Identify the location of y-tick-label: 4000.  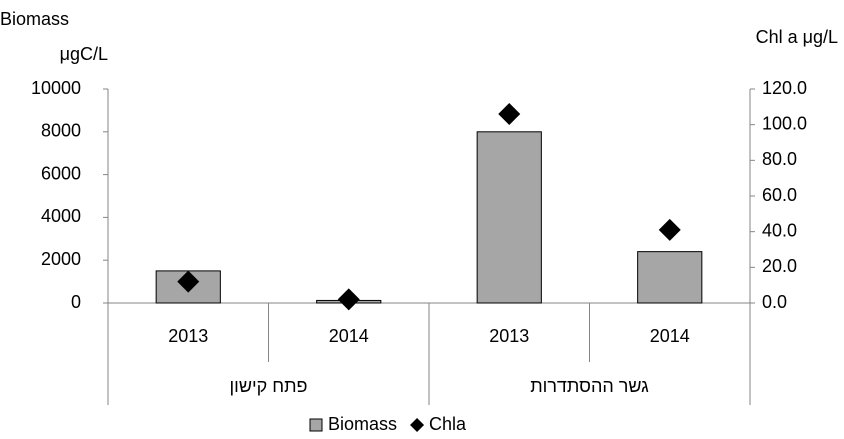
(61, 216).